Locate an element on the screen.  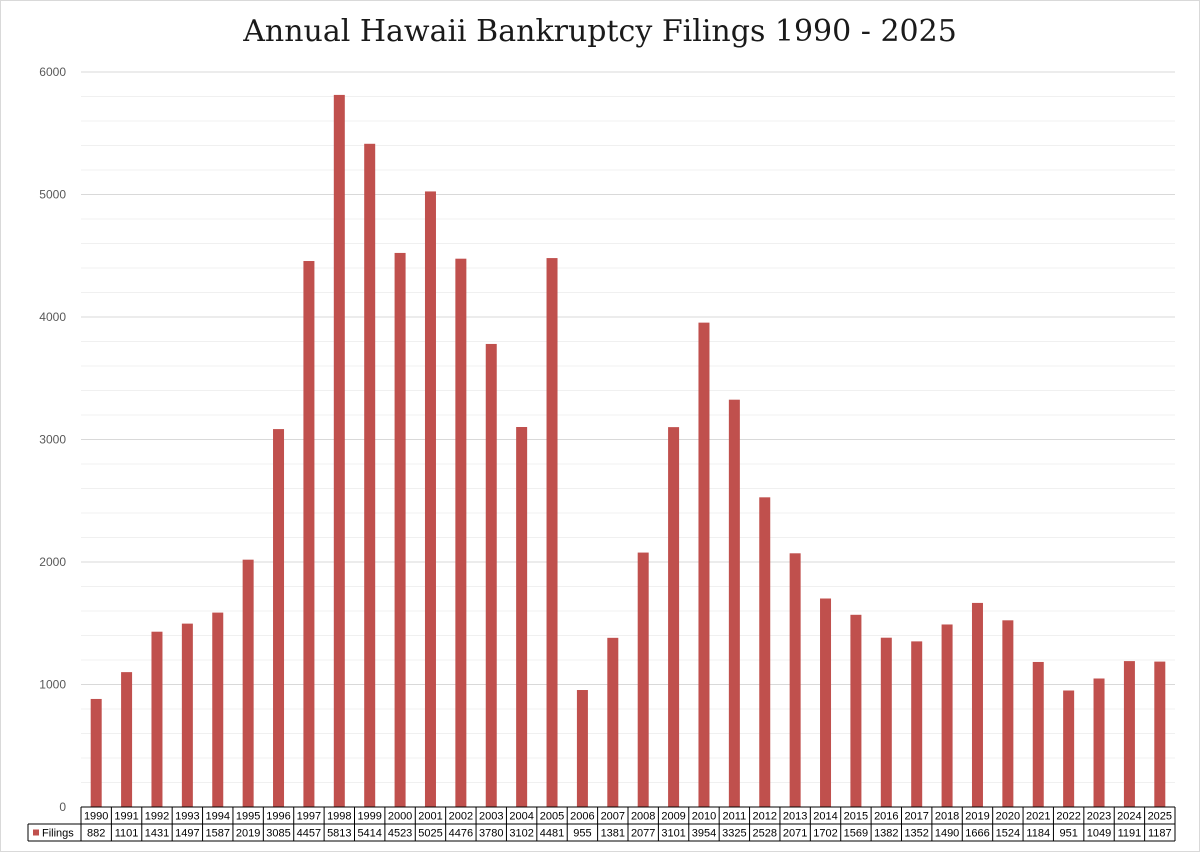
x-tick-label: 2007 is located at coordinates (613, 817).